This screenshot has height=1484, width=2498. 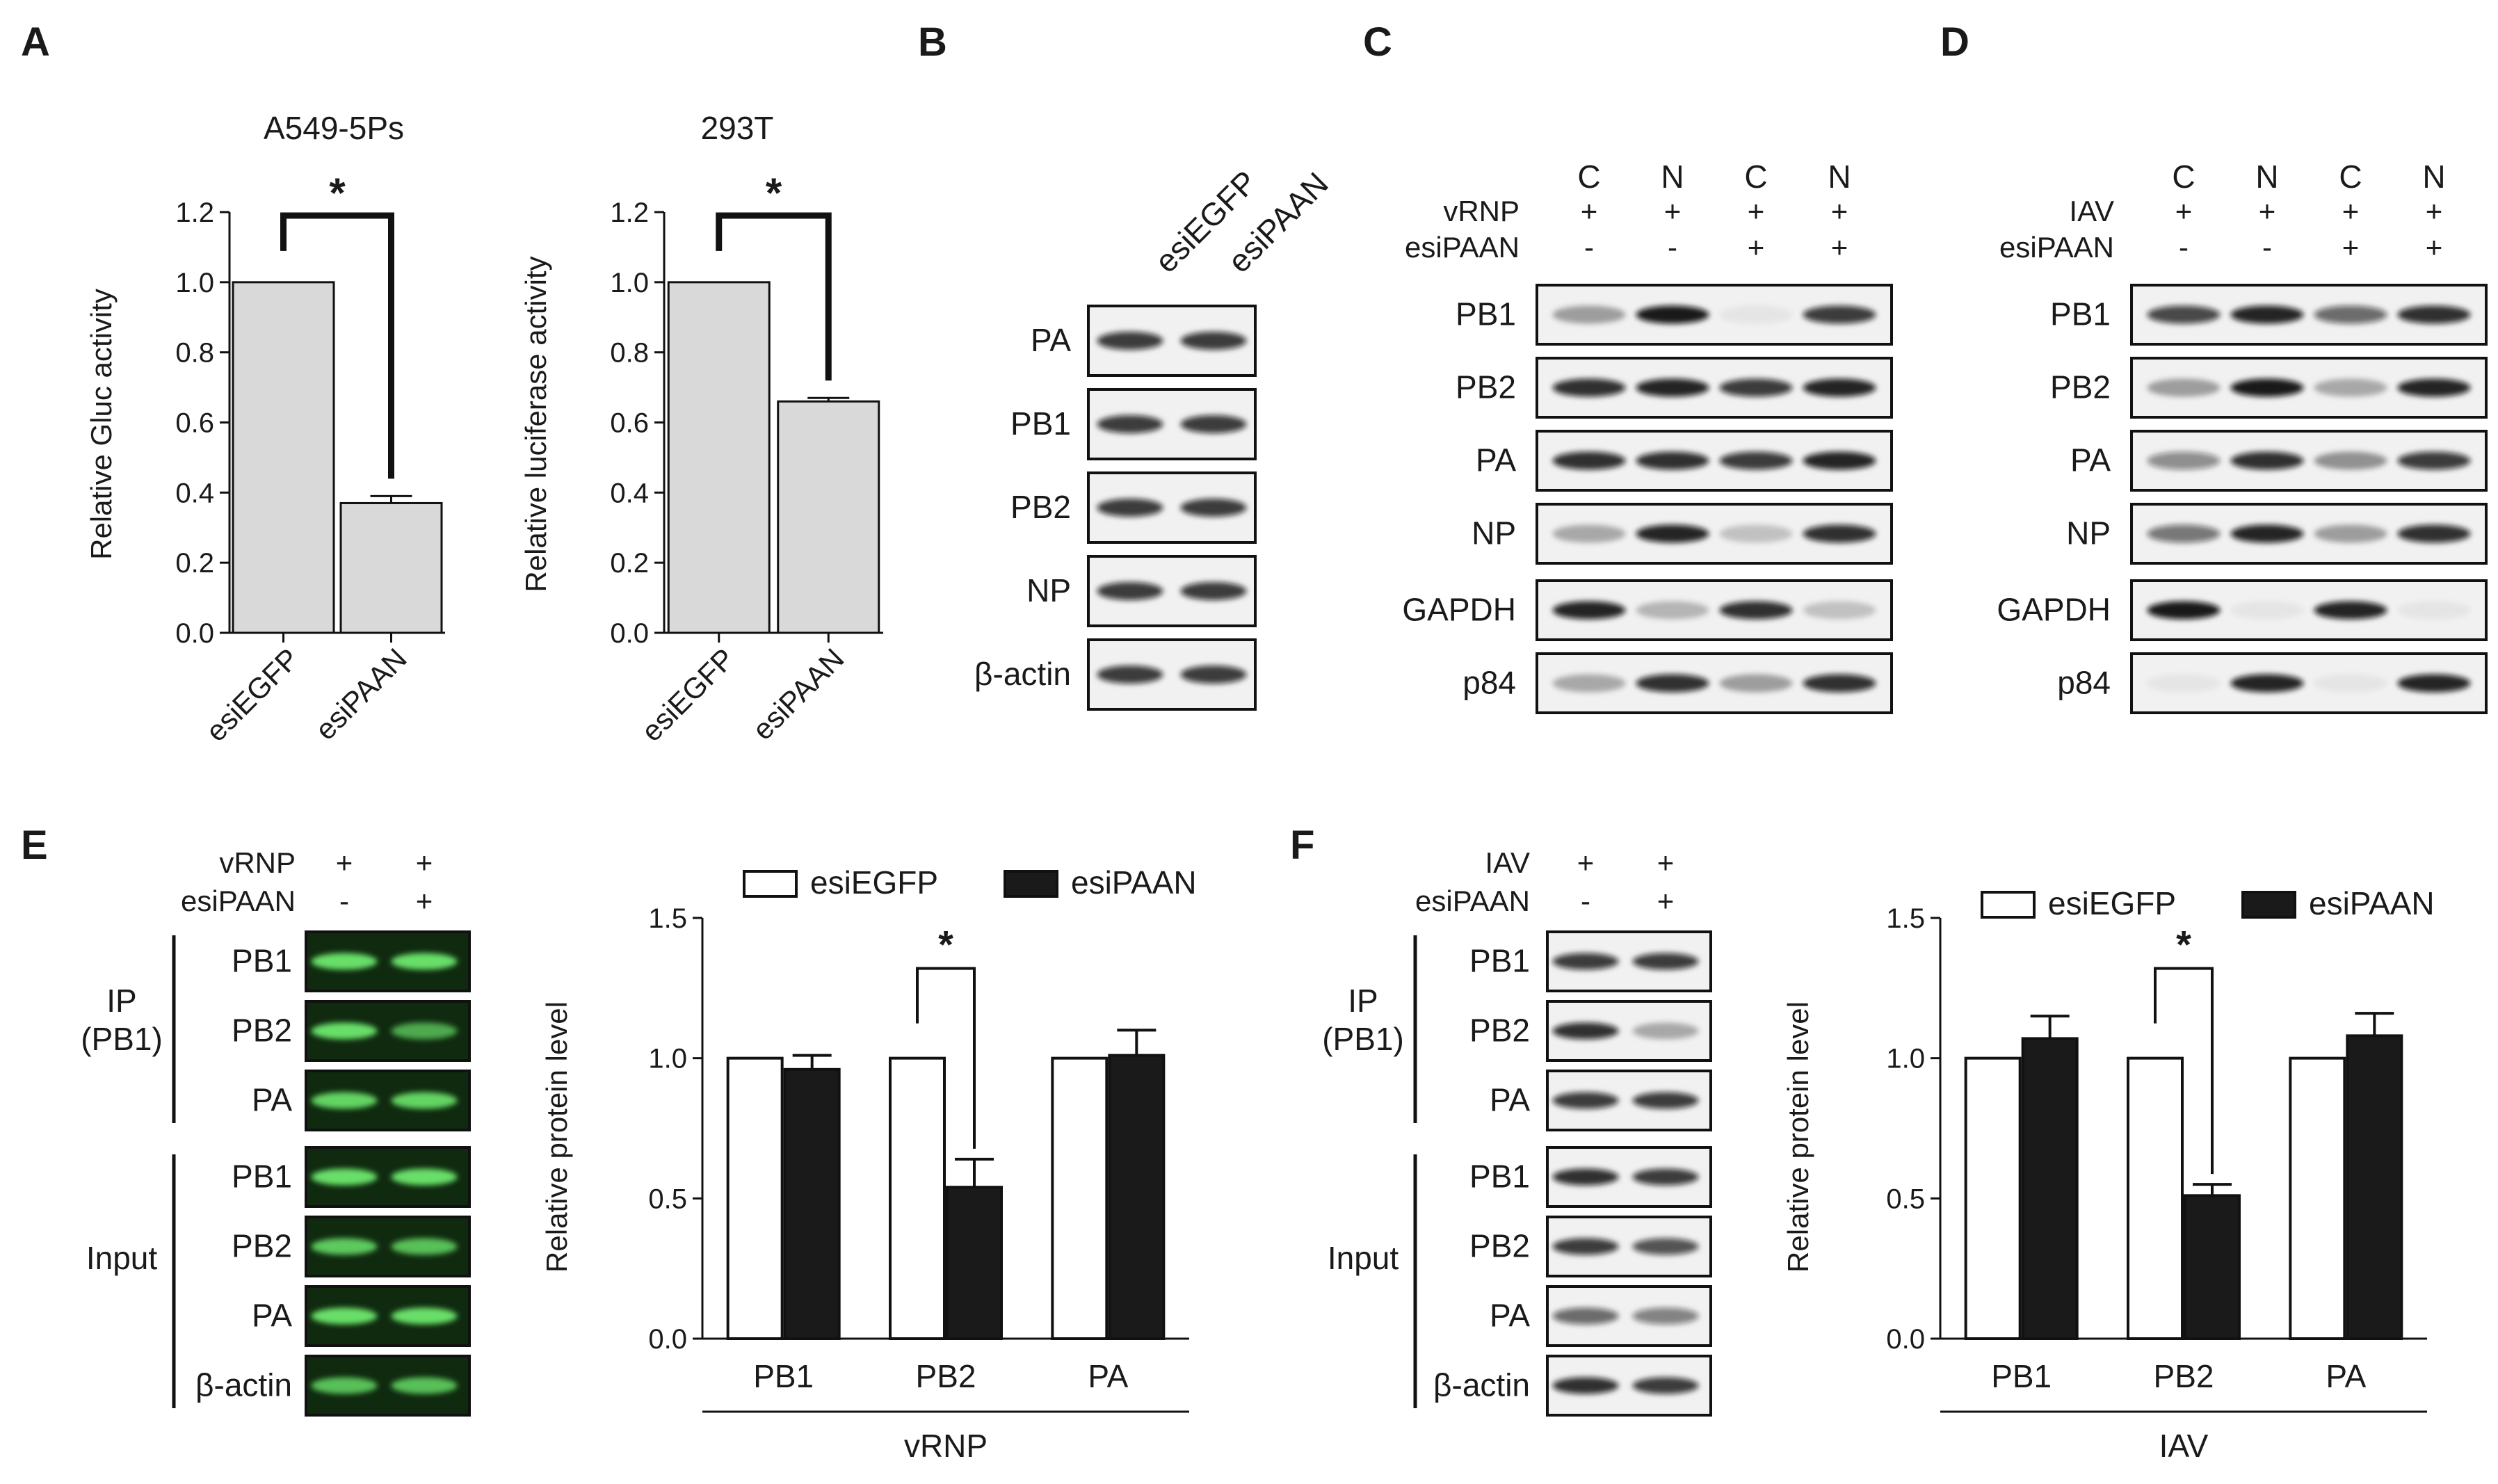 I want to click on condition-label-esipaan: esiPAAN, so click(x=2056, y=247).